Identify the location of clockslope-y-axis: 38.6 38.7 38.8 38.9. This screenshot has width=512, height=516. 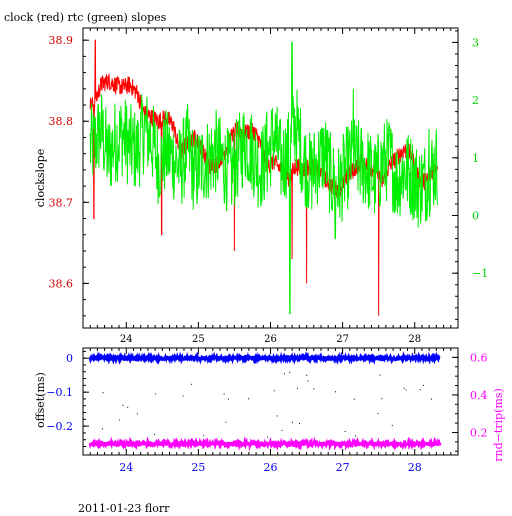
(69, 175).